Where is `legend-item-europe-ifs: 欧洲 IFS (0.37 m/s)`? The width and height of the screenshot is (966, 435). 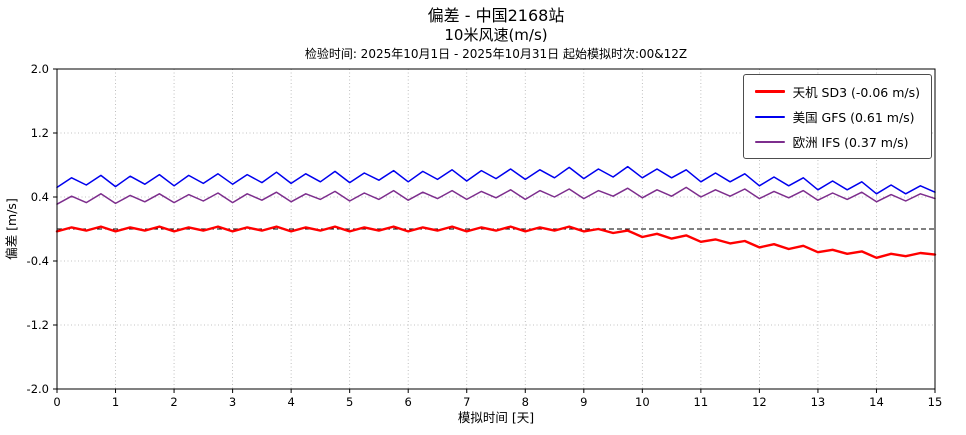 legend-item-europe-ifs: 欧洲 IFS (0.37 m/s) is located at coordinates (837, 141).